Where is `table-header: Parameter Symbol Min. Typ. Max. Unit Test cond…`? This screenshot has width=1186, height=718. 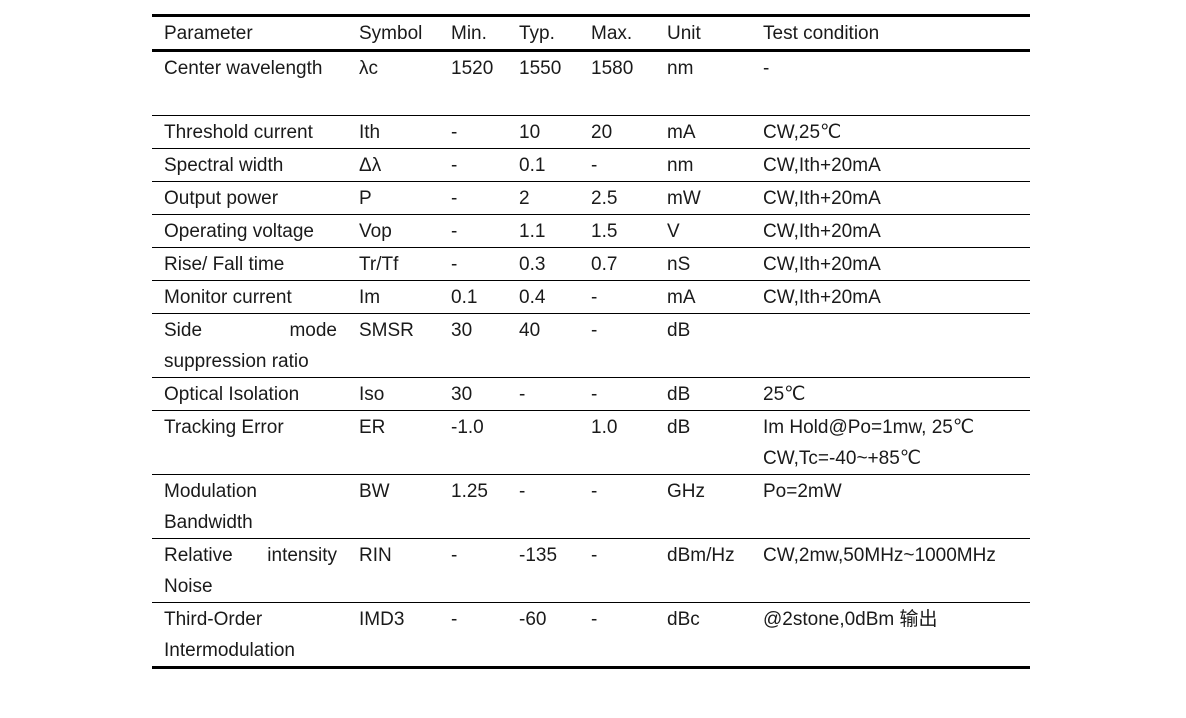
table-header: Parameter Symbol Min. Typ. Max. Unit Test cond… is located at coordinates (591, 34).